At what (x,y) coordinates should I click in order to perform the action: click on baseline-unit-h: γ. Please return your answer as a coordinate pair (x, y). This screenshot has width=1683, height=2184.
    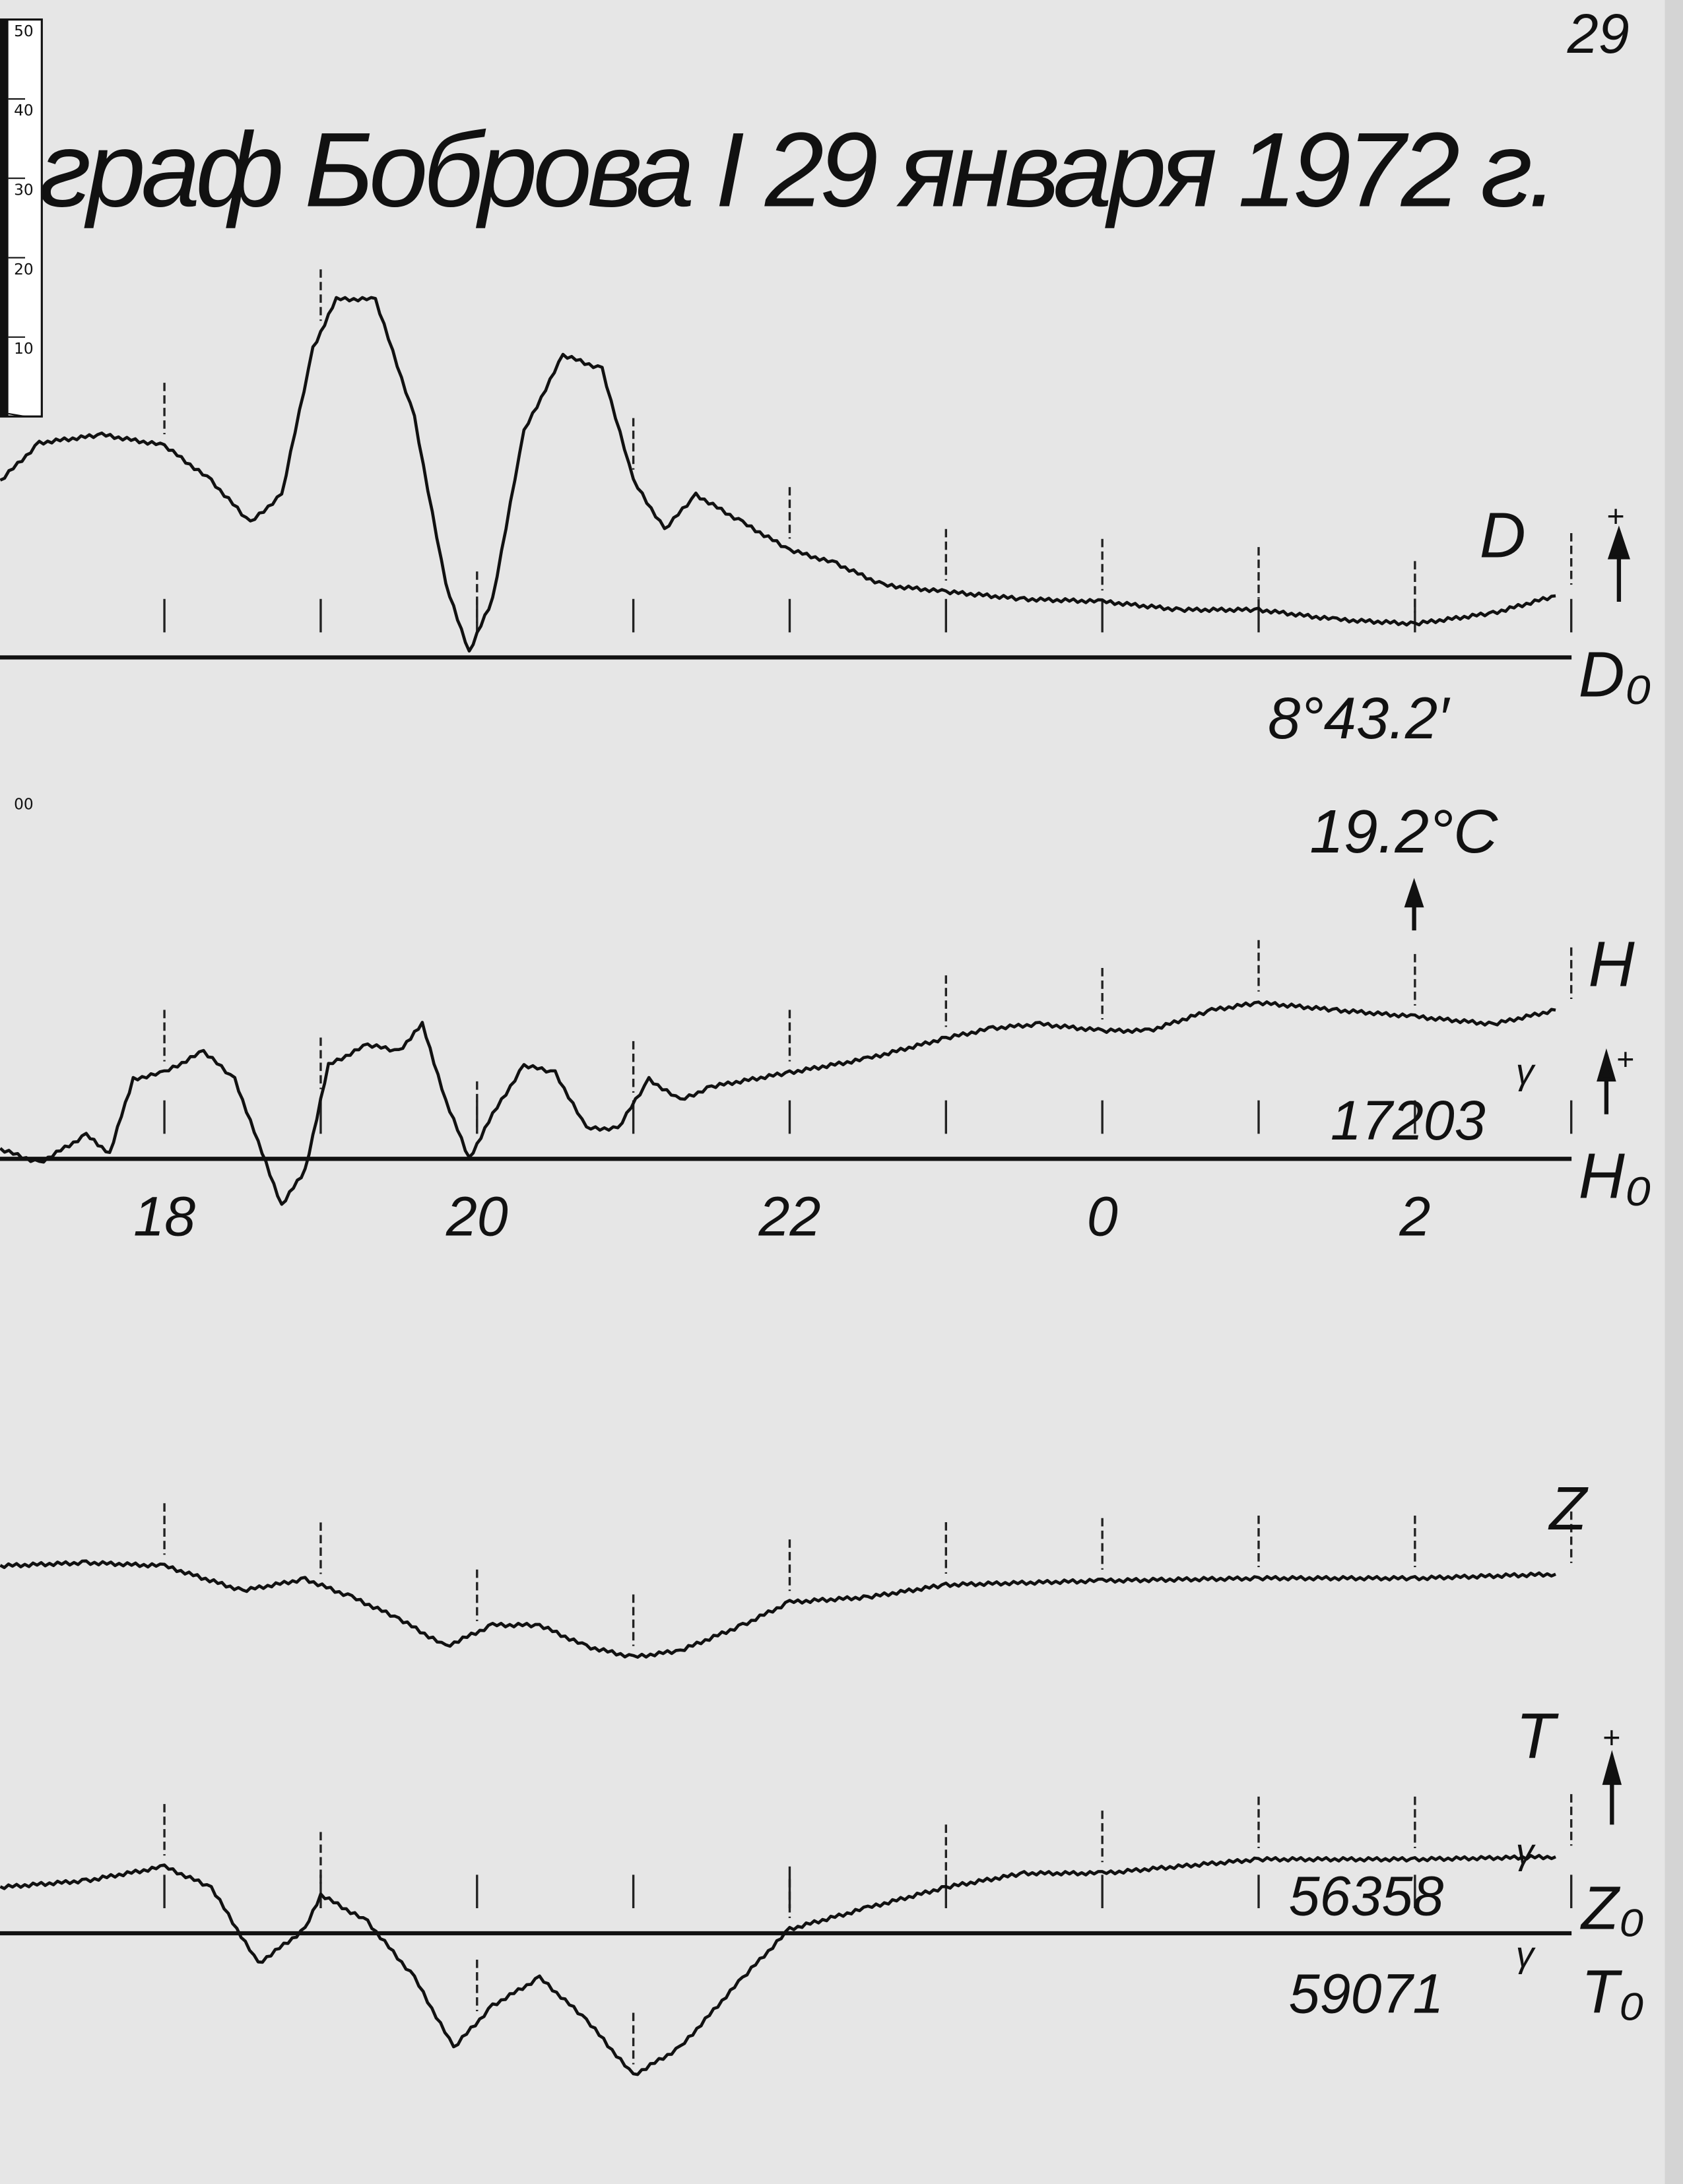
    Looking at the image, I should click on (1526, 1070).